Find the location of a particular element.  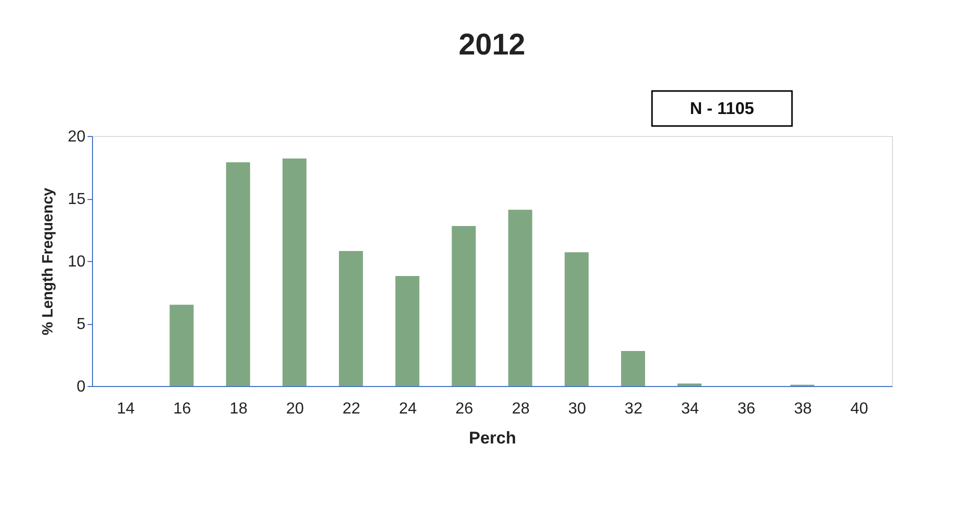

x-tick-label: 34 is located at coordinates (690, 409).